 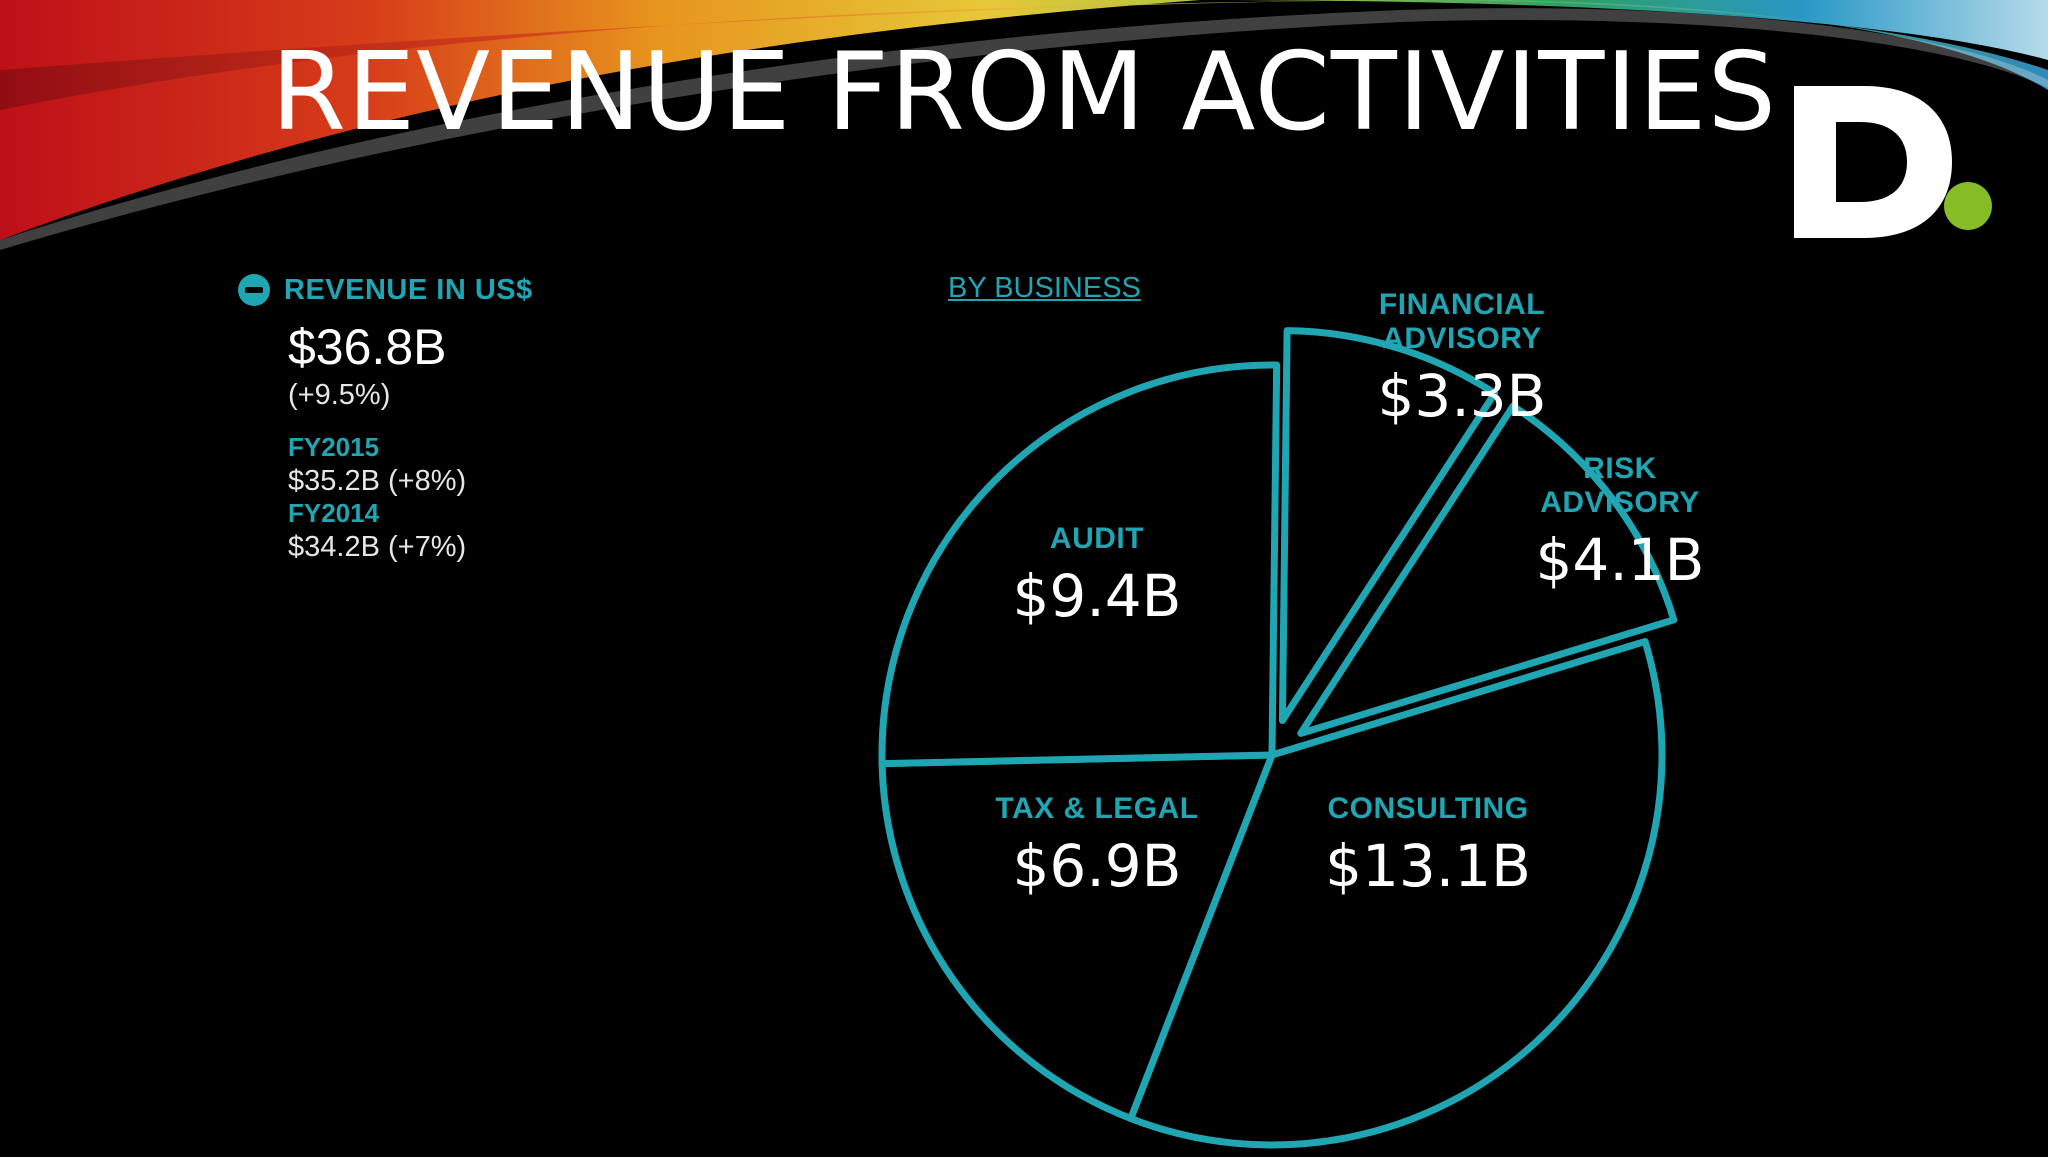 What do you see at coordinates (1462, 304) in the screenshot?
I see `slice-name: FINANCIAL` at bounding box center [1462, 304].